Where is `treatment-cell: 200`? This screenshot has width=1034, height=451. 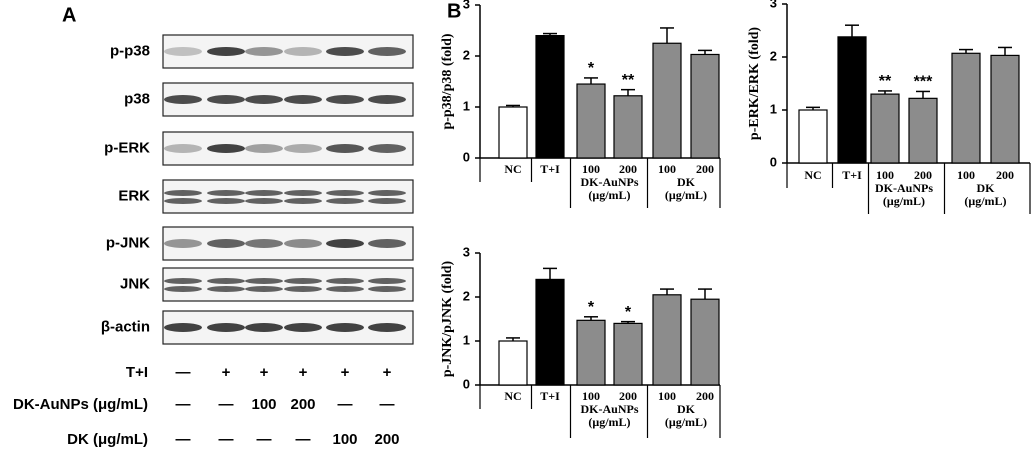 treatment-cell: 200 is located at coordinates (302, 404).